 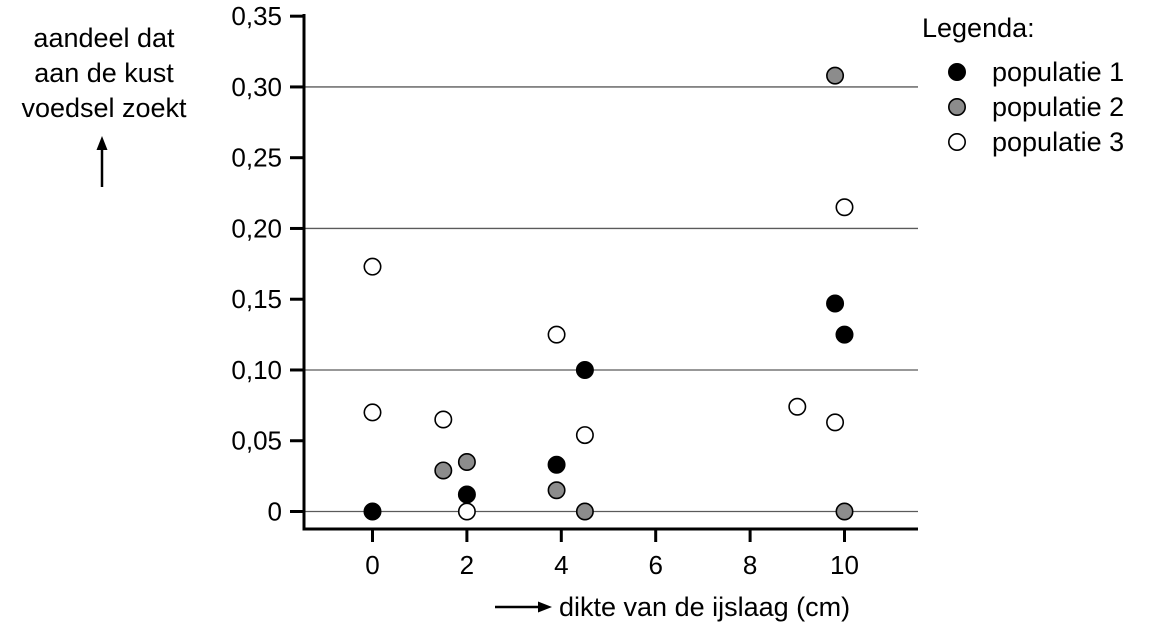 What do you see at coordinates (267, 264) in the screenshot?
I see `y-ticks: 0 0,05 0,10 0,15 0,20 0,25 0,30 0,35` at bounding box center [267, 264].